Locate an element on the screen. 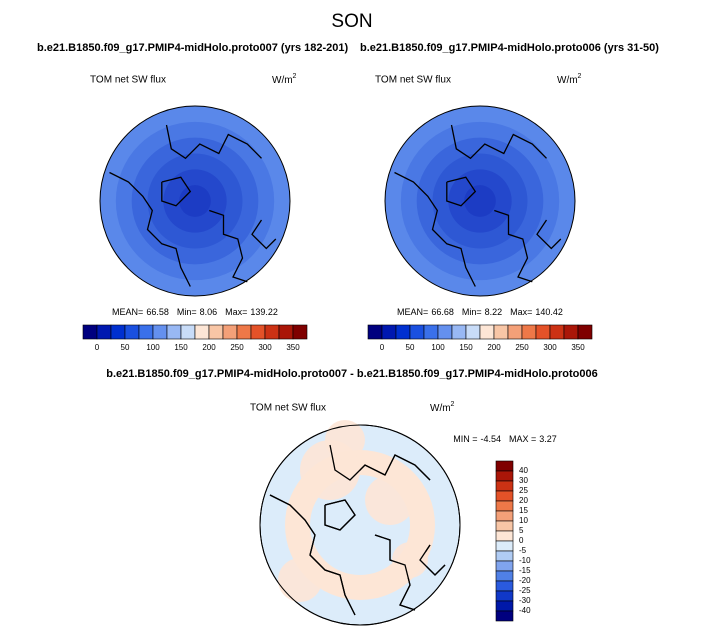 Image resolution: width=705 pixels, height=631 pixels. colorbar-label: -15 is located at coordinates (525, 570).